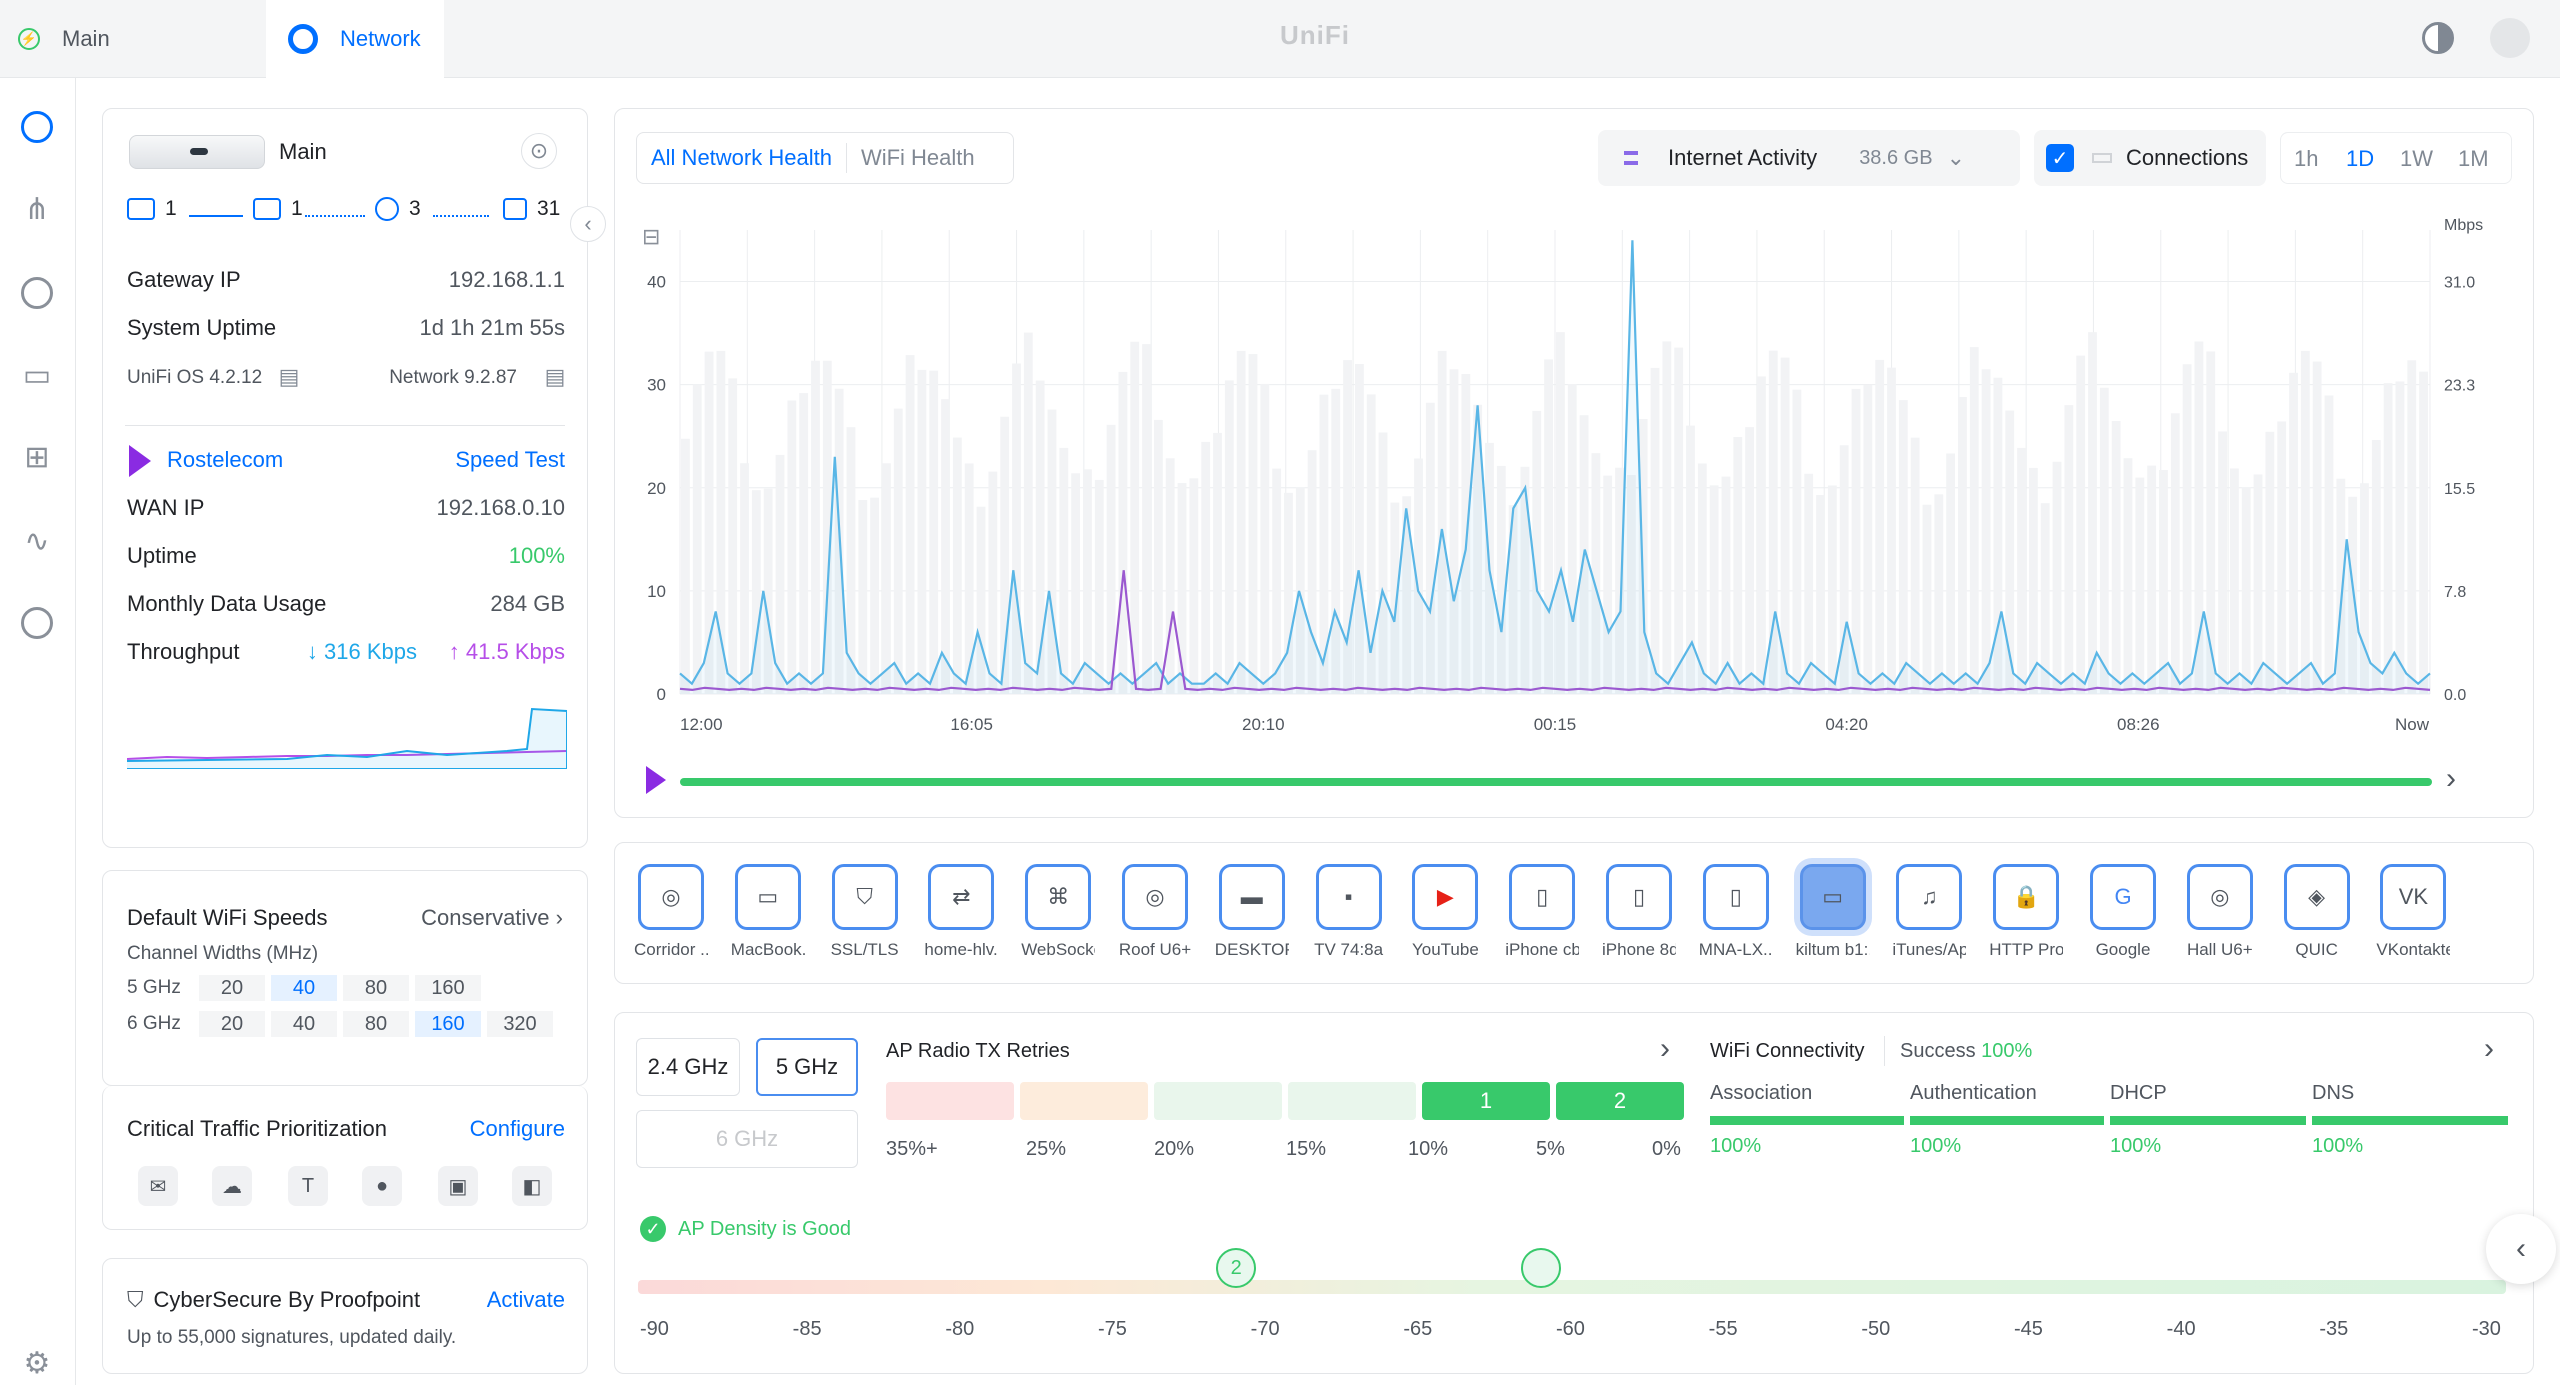  What do you see at coordinates (2123, 912) in the screenshot?
I see `client-item: G Google` at bounding box center [2123, 912].